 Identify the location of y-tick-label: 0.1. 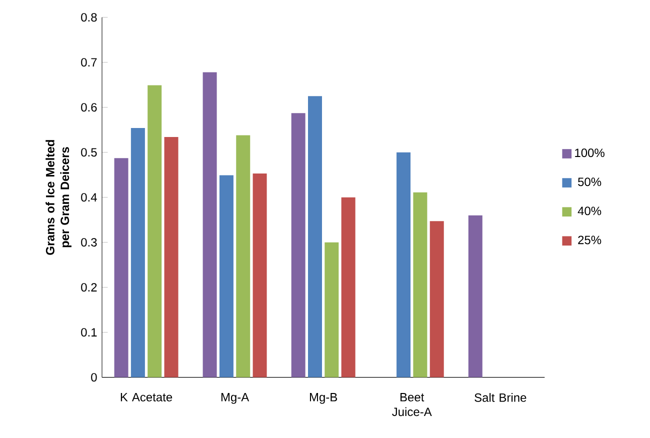
(89, 332).